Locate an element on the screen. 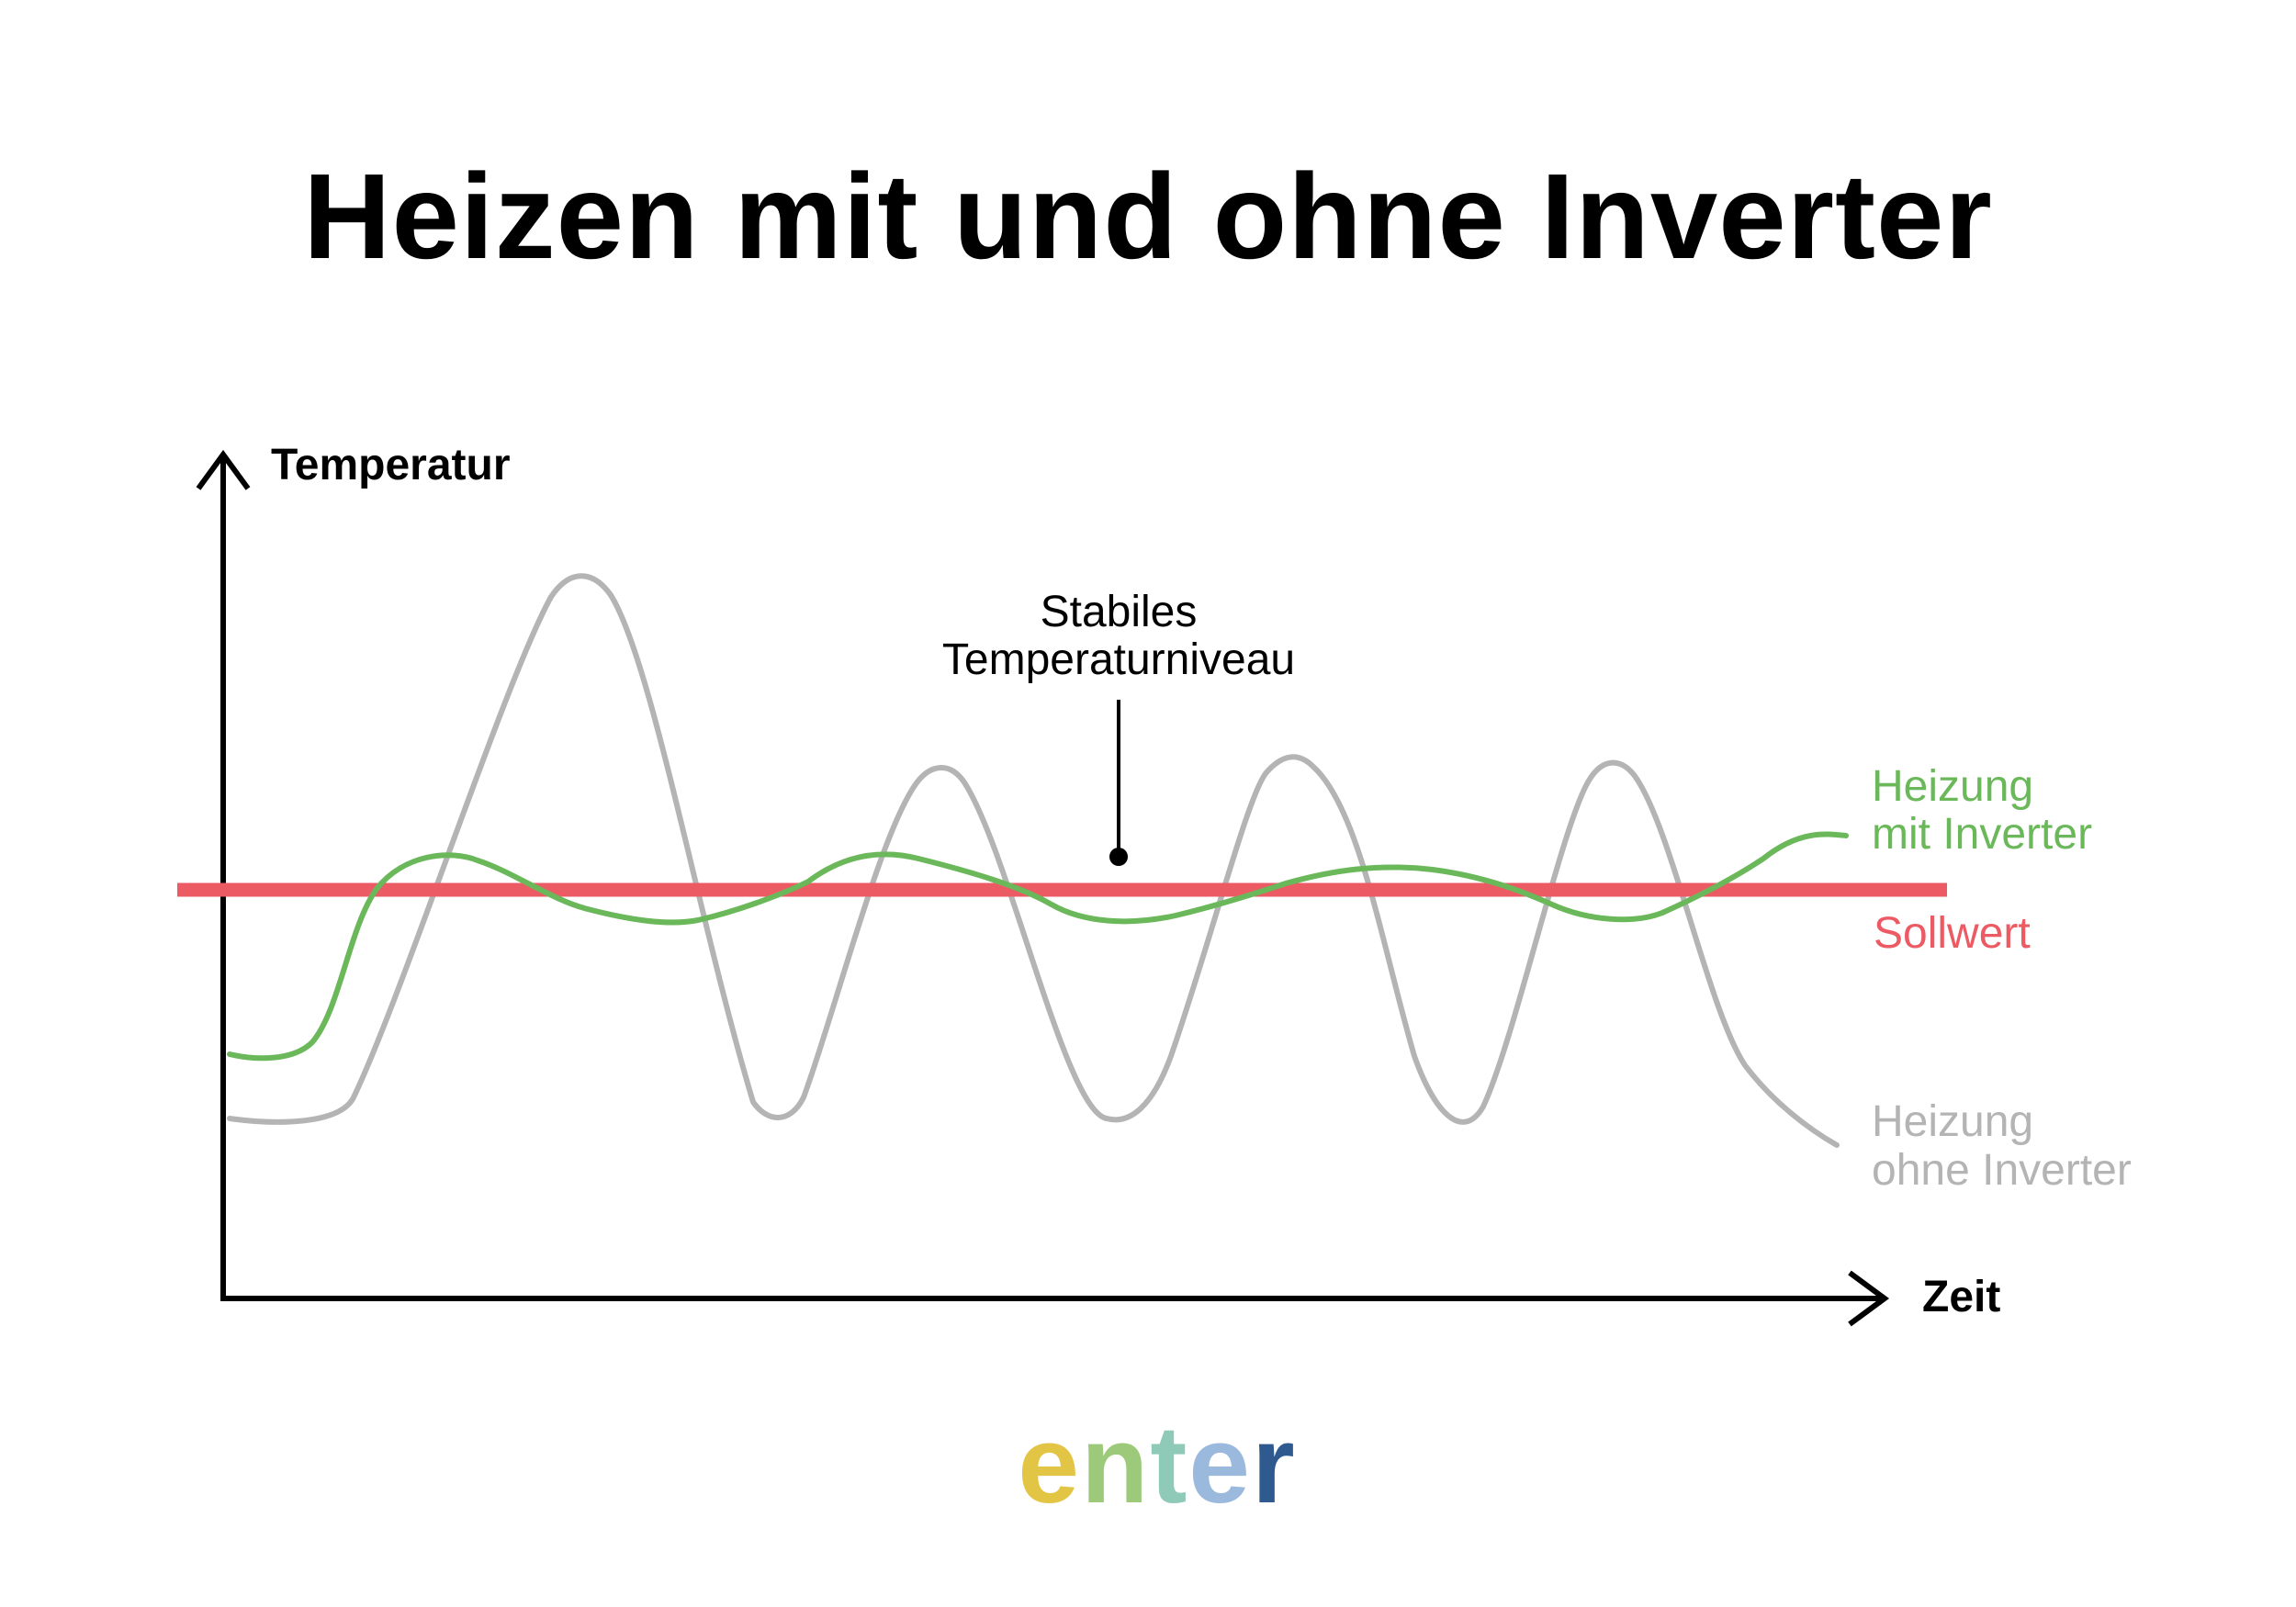 This screenshot has width=2296, height=1607. annotation-line-2: Temperaturniveau is located at coordinates (1119, 659).